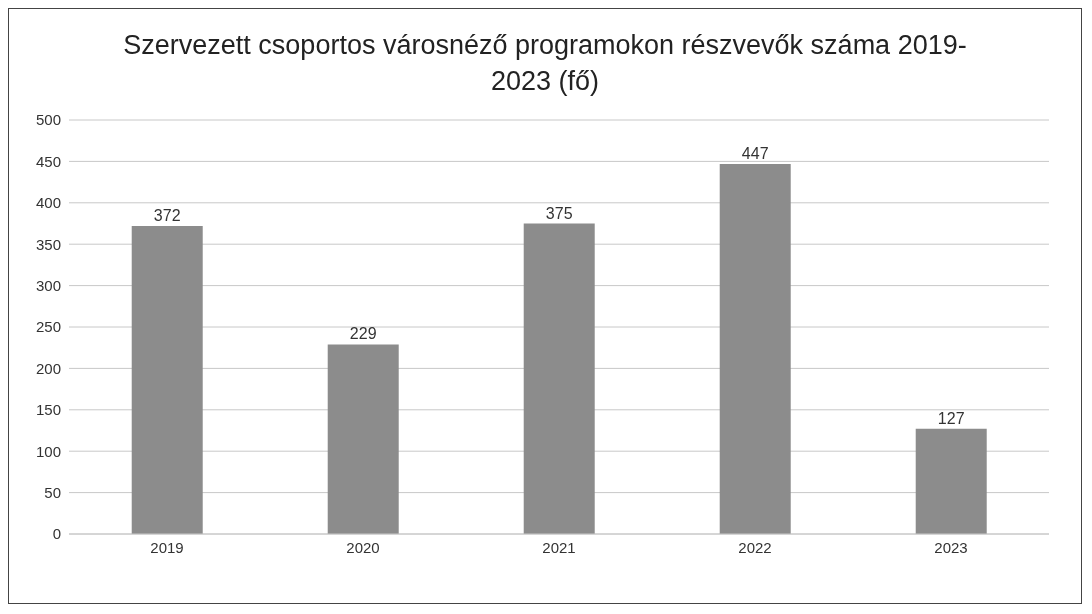 This screenshot has height=614, width=1092. What do you see at coordinates (559, 213) in the screenshot?
I see `data-label: 375` at bounding box center [559, 213].